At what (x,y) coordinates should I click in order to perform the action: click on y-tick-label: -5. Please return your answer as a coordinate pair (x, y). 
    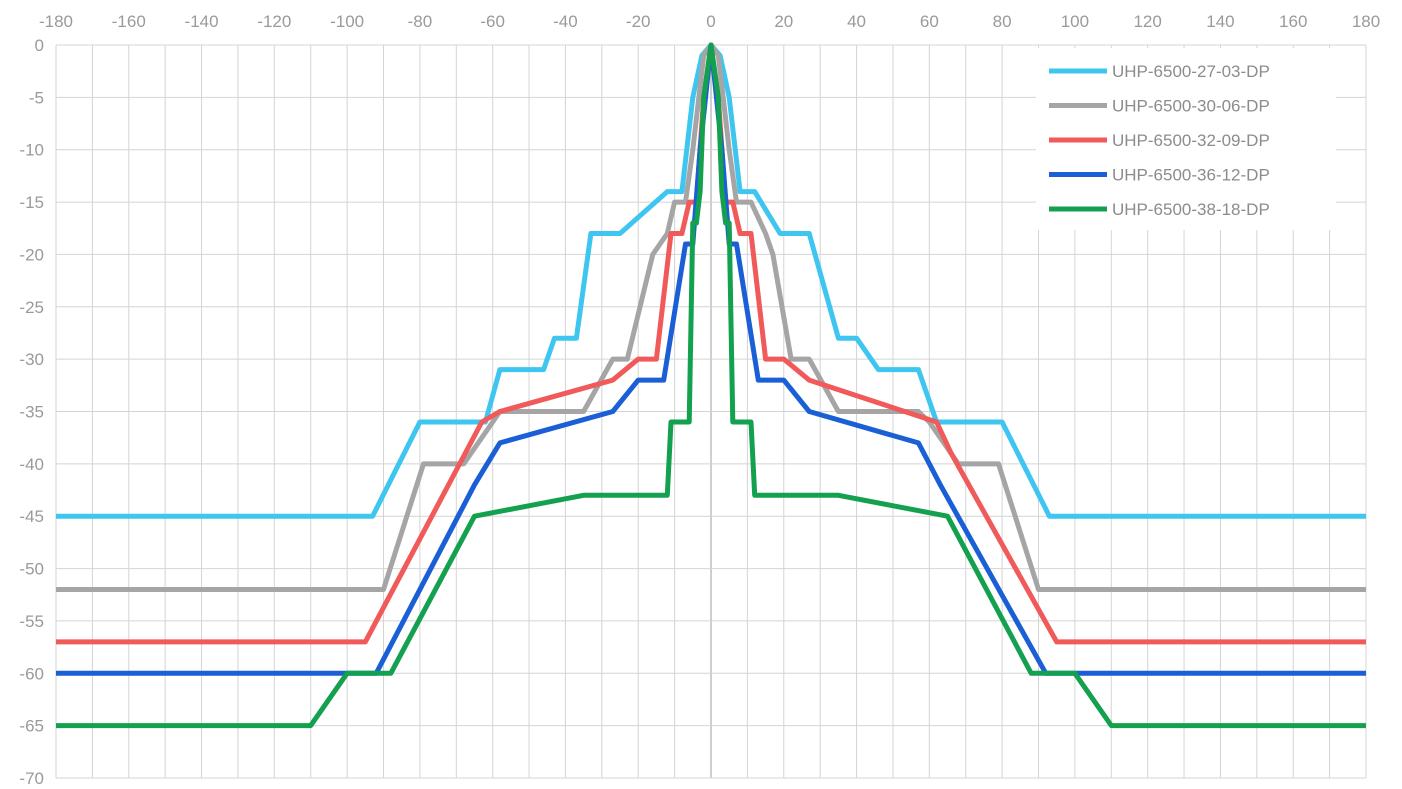
    Looking at the image, I should click on (36, 97).